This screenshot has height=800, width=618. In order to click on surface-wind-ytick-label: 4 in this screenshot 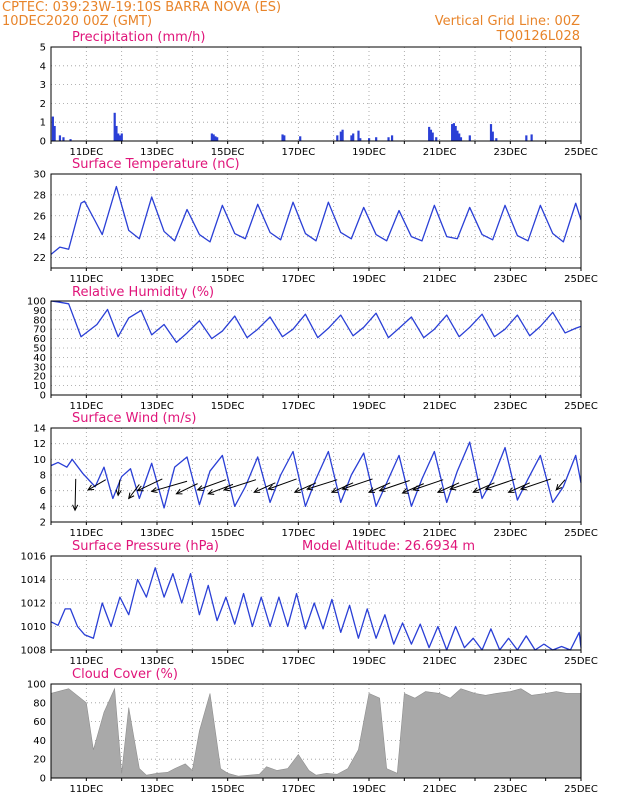, I will do `click(43, 507)`.